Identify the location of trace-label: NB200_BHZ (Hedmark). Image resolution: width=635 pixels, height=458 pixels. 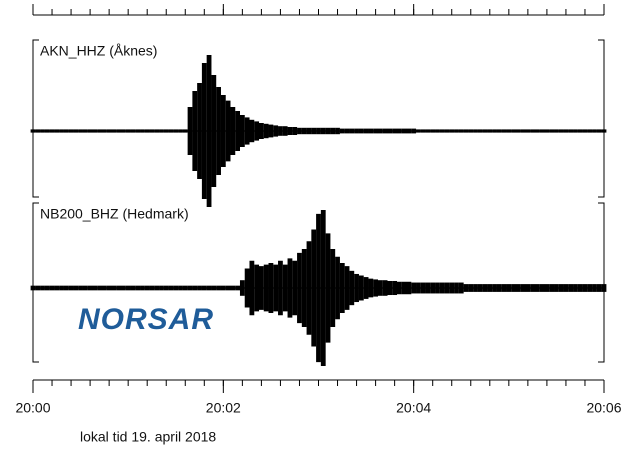
(114, 214).